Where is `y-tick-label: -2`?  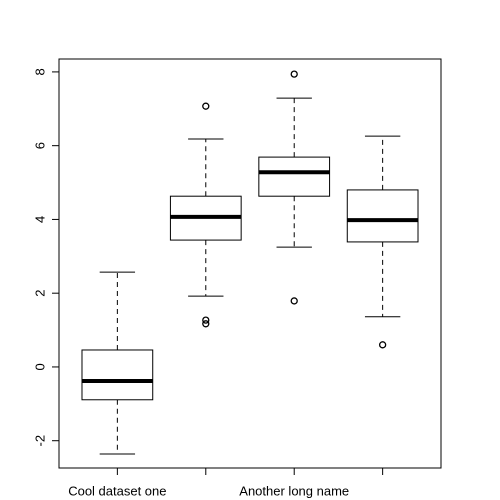 y-tick-label: -2 is located at coordinates (39, 441).